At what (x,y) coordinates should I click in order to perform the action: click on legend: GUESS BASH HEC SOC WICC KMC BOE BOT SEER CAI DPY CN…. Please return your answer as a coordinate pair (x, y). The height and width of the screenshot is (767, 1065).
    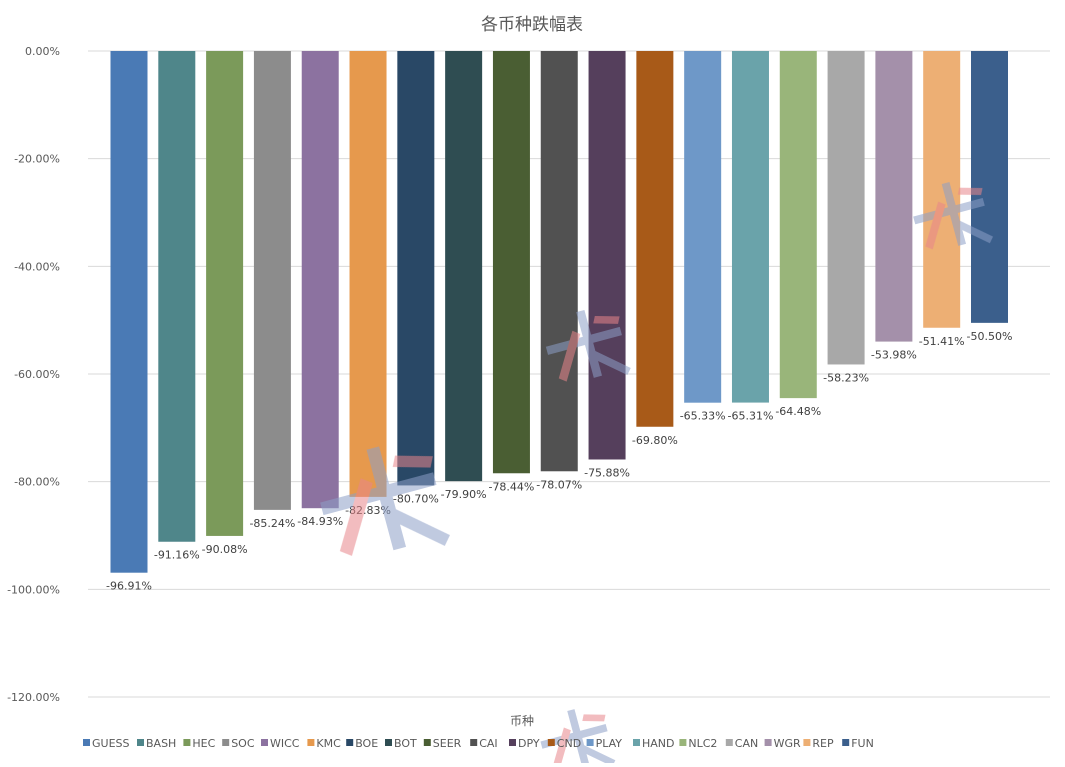
    Looking at the image, I should click on (478, 743).